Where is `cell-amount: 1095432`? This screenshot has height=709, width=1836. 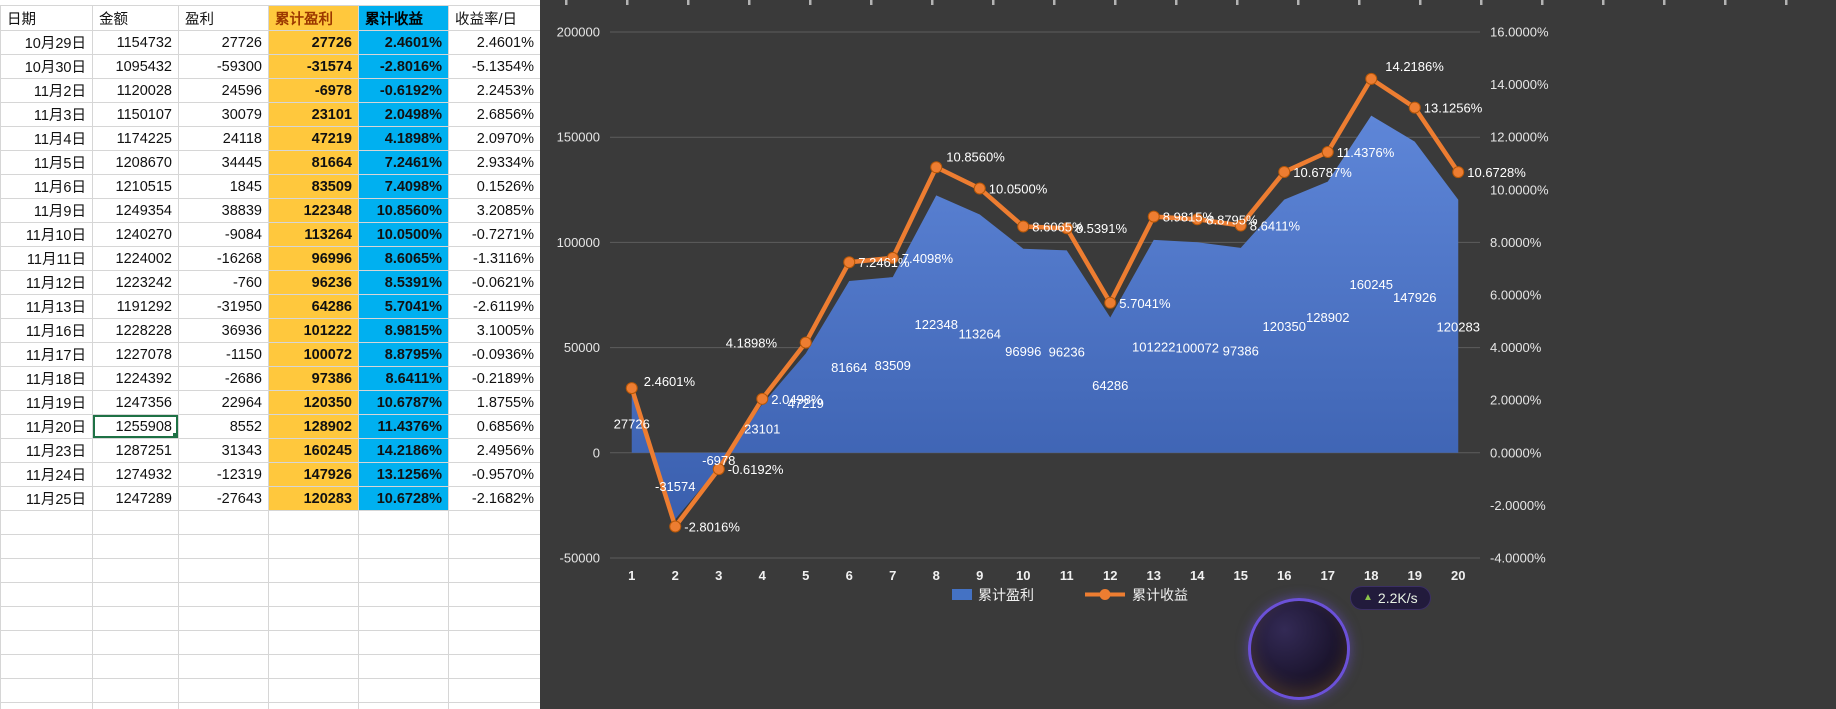 cell-amount: 1095432 is located at coordinates (135, 66).